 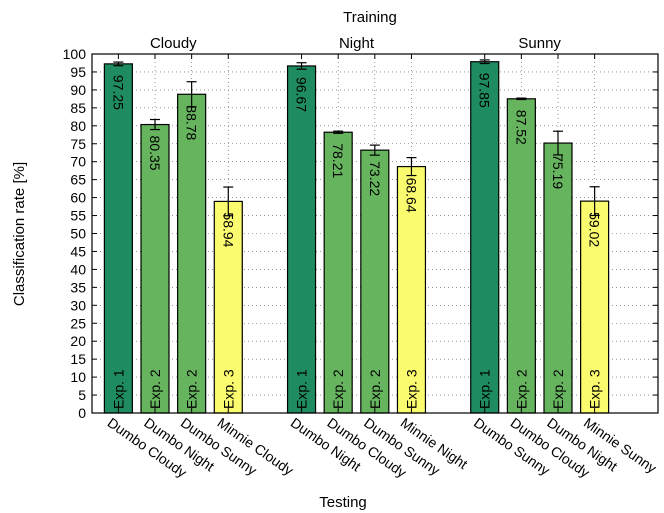 What do you see at coordinates (173, 43) in the screenshot?
I see `training-group-label: Cloudy` at bounding box center [173, 43].